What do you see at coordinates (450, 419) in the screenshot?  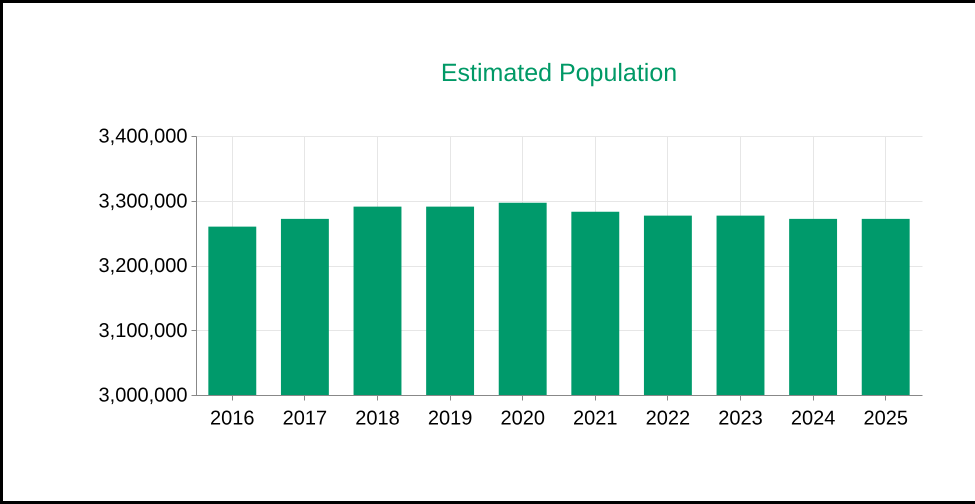 I see `x-tick-label: 2019` at bounding box center [450, 419].